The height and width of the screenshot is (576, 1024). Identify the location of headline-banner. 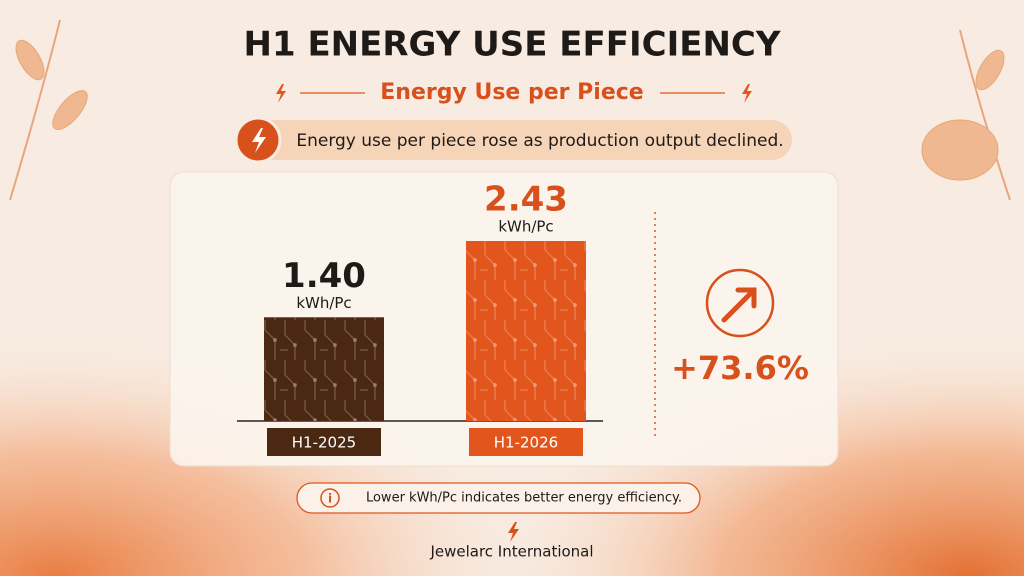
(516, 140).